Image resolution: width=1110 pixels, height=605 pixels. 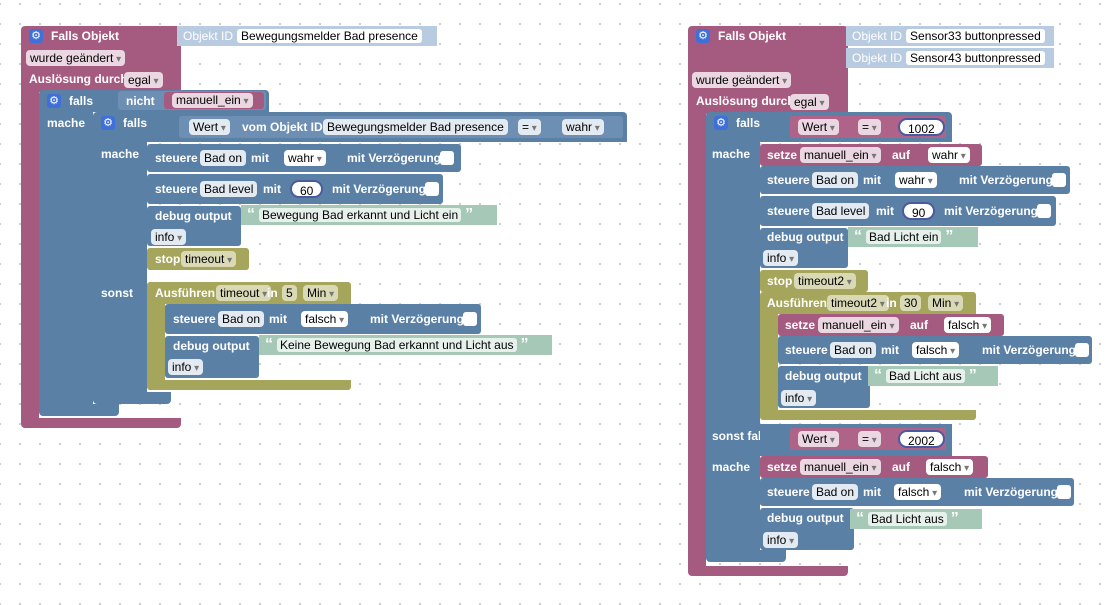 What do you see at coordinates (975, 58) in the screenshot?
I see `object-id-value: Sensor43 buttonpressed` at bounding box center [975, 58].